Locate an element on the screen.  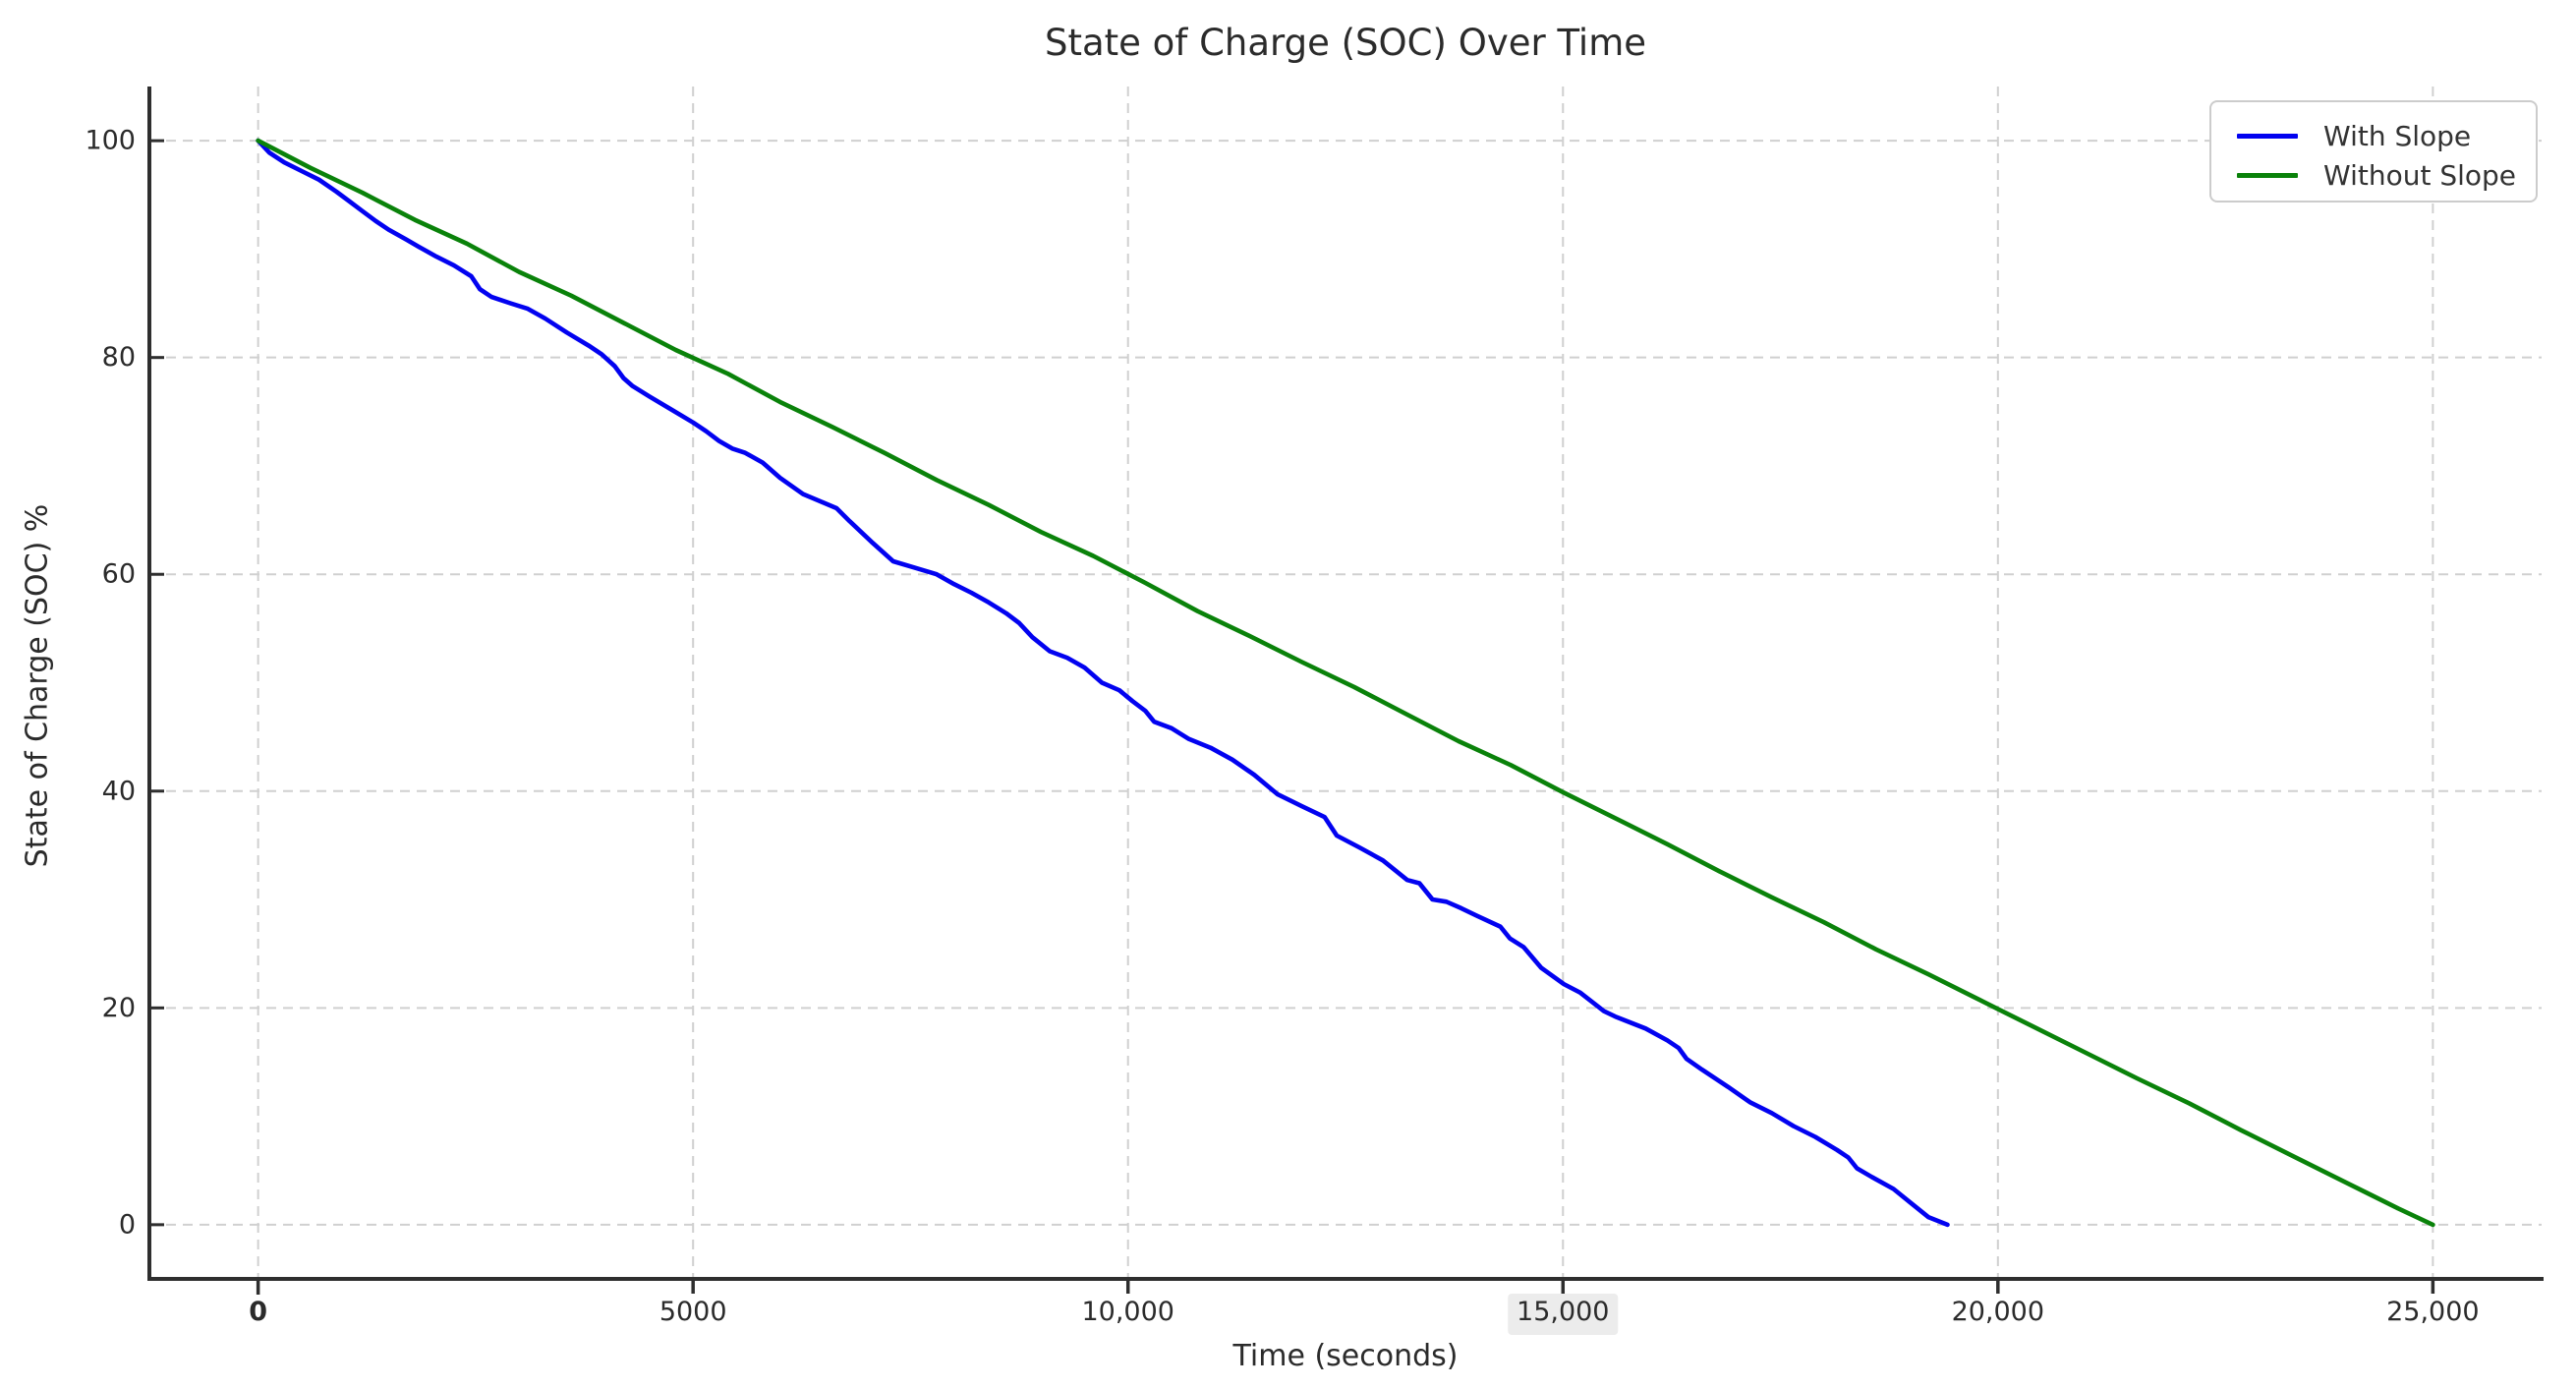
legend: With Slope Without Slope is located at coordinates (2374, 151).